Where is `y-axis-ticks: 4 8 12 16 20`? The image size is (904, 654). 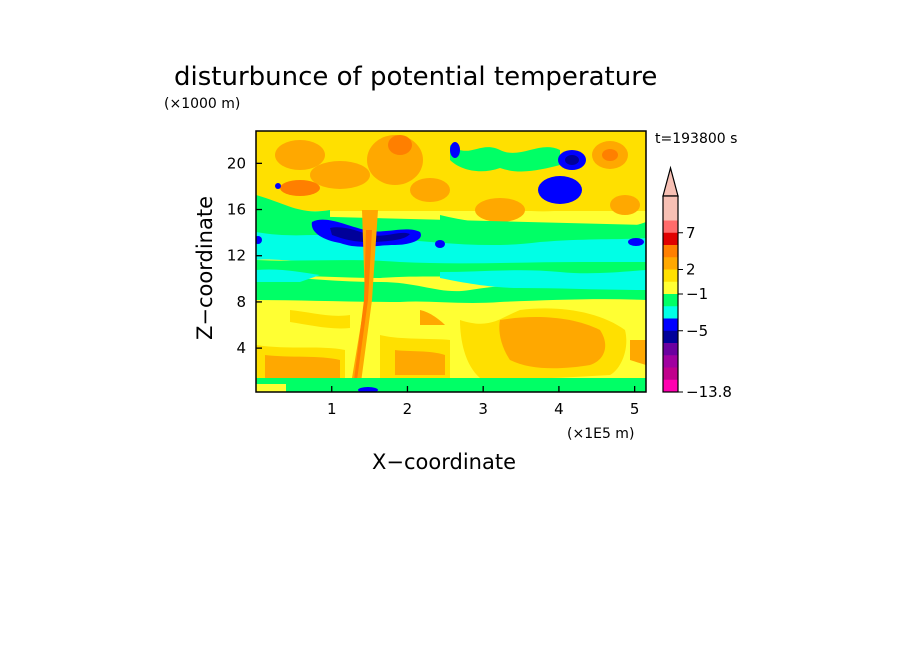 y-axis-ticks: 4 8 12 16 20 is located at coordinates (244, 255).